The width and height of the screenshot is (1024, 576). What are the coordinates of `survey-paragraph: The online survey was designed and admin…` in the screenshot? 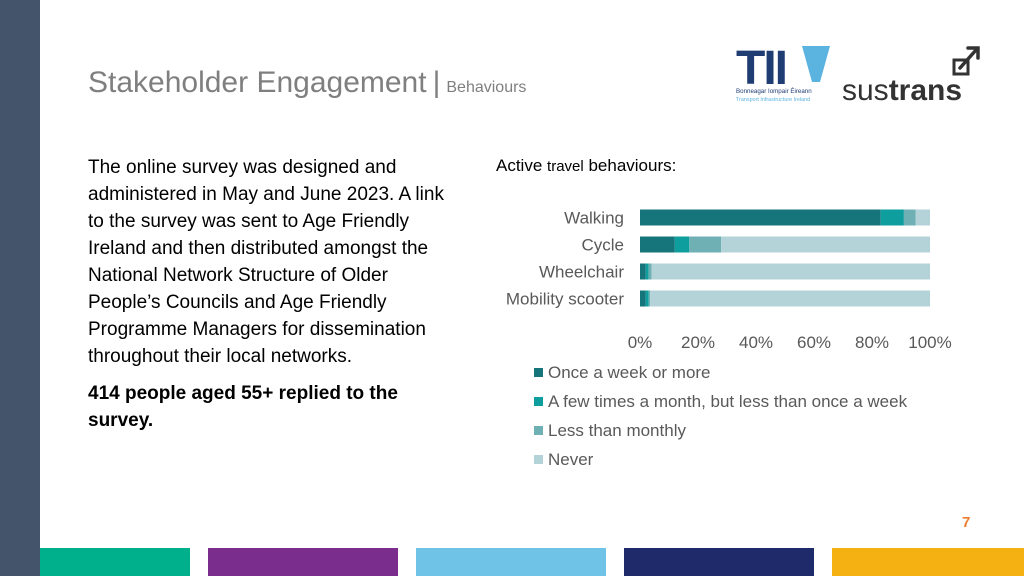 It's located at (266, 262).